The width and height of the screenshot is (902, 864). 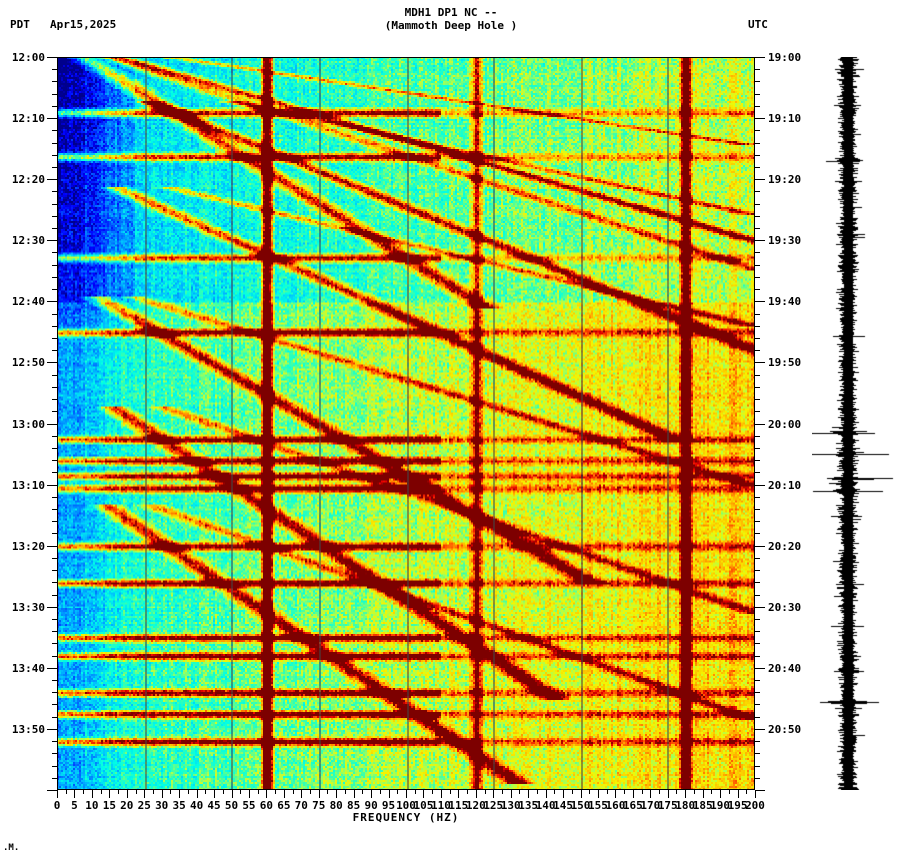 I want to click on time-label-utc: 20:30, so click(x=785, y=607).